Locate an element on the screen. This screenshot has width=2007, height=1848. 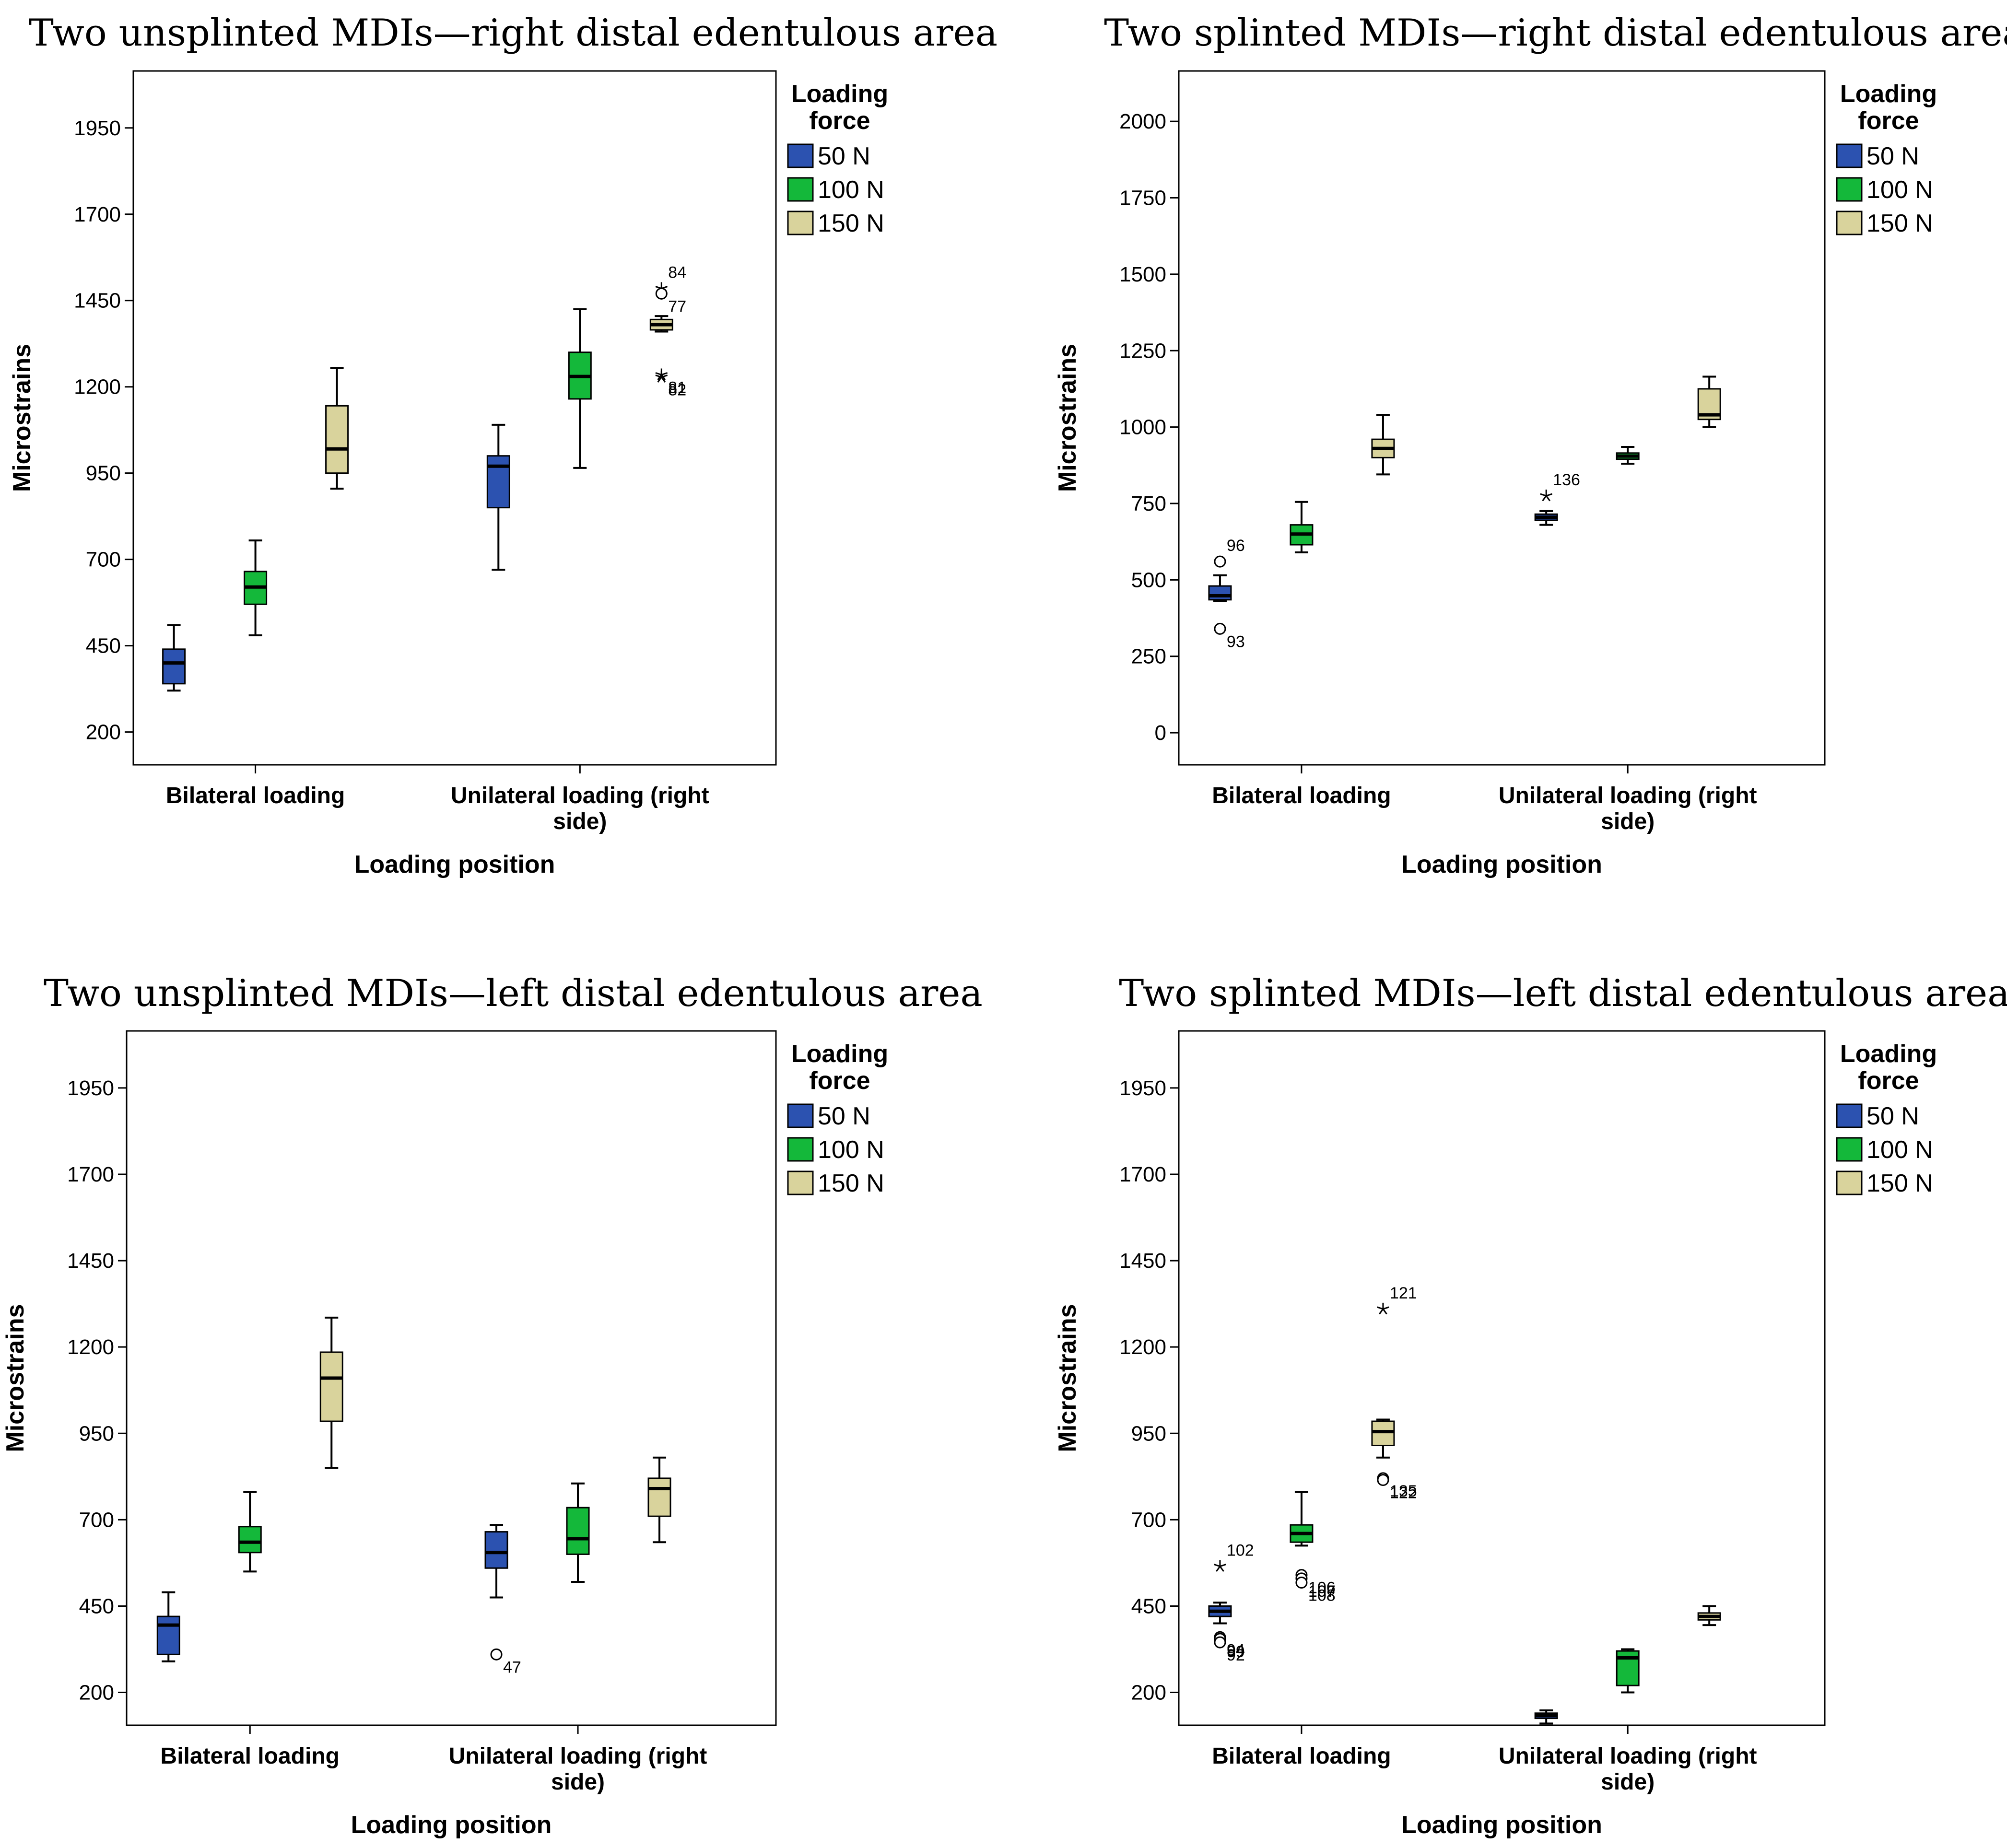
y-tick-label: 1250 is located at coordinates (1142, 351).